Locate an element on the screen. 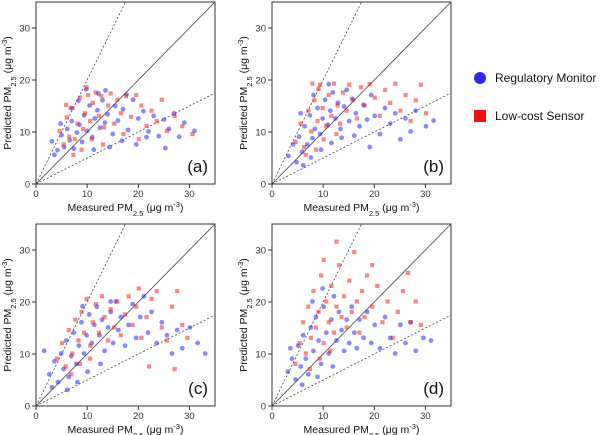 This screenshot has width=600, height=435. y-axis-label: Predicted PM2.5 (μg m-3) is located at coordinates (9, 93).